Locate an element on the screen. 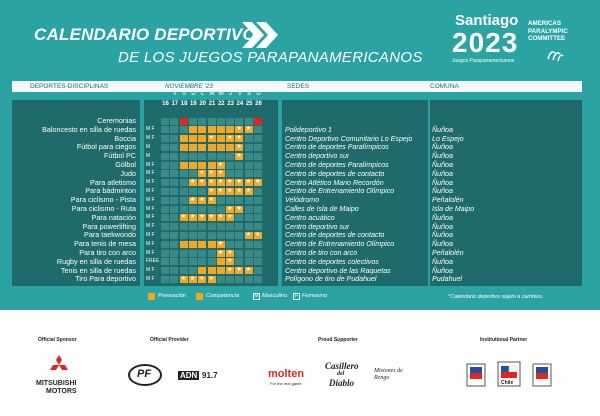  gender-tag: FREE is located at coordinates (153, 261).